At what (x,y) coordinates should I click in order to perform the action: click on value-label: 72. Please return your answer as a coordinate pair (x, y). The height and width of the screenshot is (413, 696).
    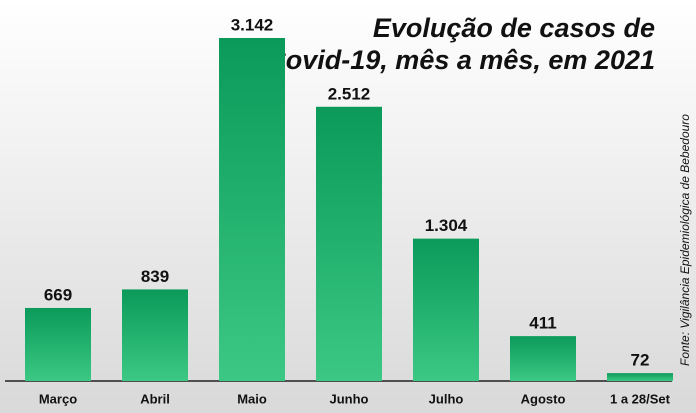
    Looking at the image, I should click on (640, 360).